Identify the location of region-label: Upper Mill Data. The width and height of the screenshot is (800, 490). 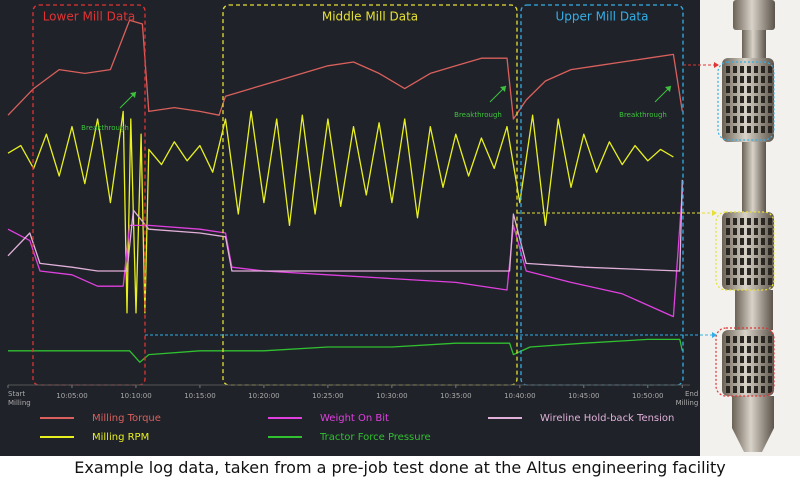
(602, 17).